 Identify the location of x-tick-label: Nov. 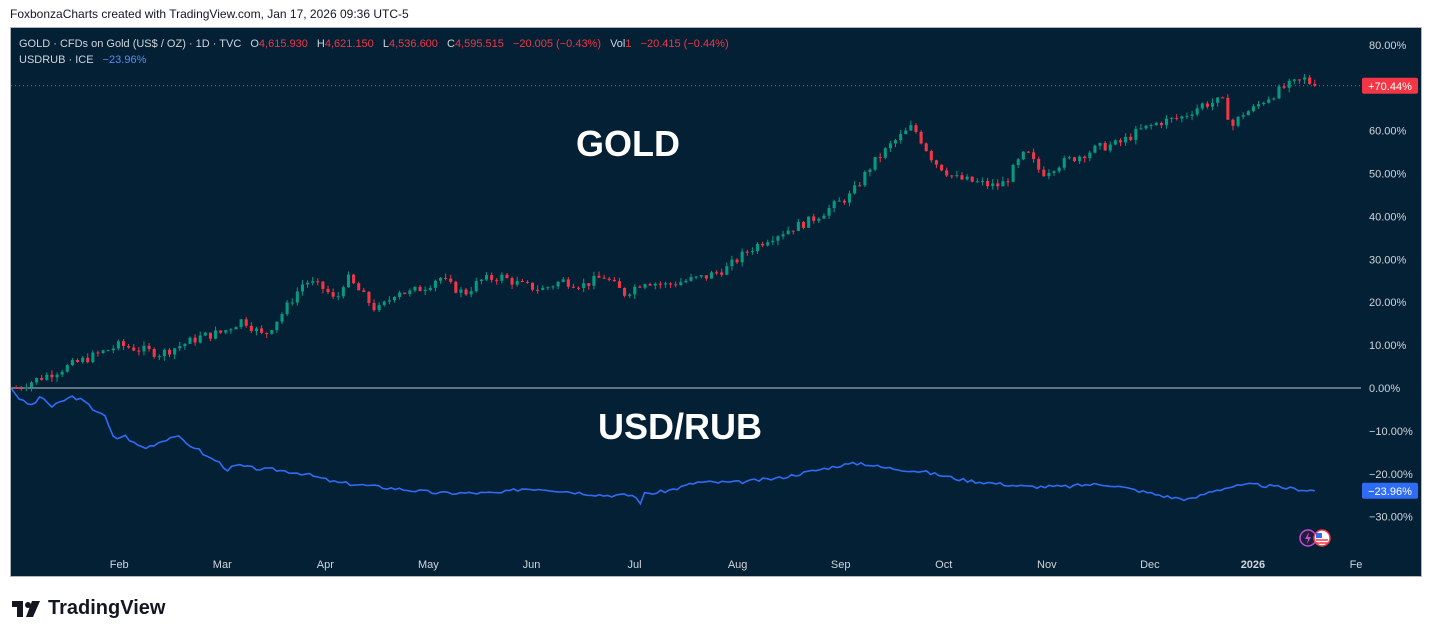
(1047, 565).